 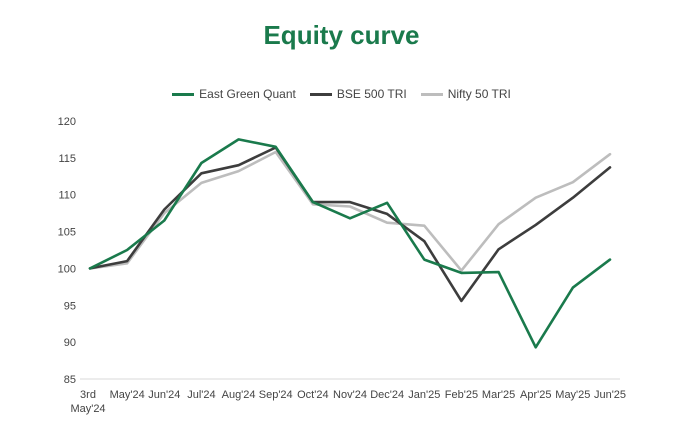 What do you see at coordinates (276, 395) in the screenshot?
I see `x-tick-label: Sep'24` at bounding box center [276, 395].